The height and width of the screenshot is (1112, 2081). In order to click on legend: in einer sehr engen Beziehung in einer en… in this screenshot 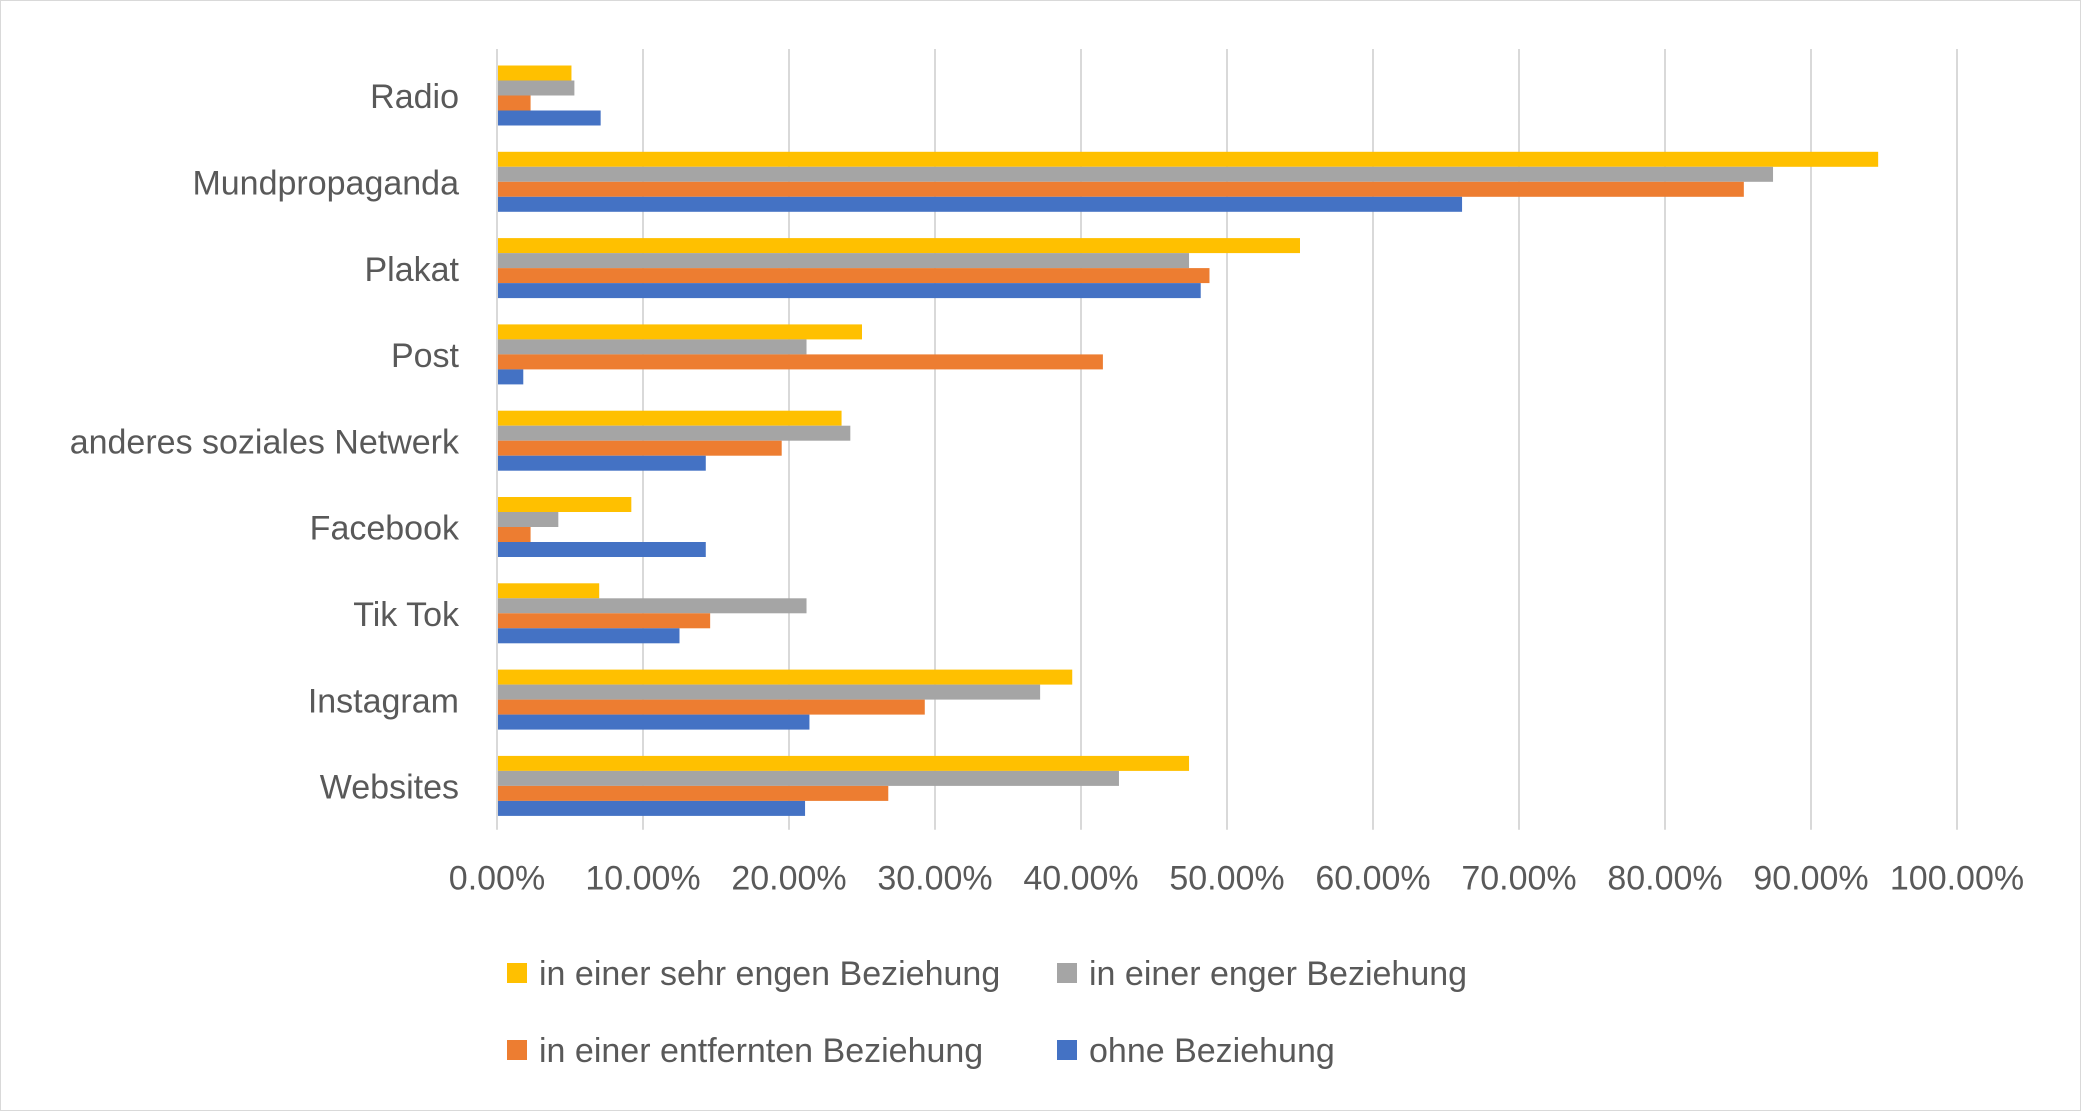, I will do `click(987, 1012)`.